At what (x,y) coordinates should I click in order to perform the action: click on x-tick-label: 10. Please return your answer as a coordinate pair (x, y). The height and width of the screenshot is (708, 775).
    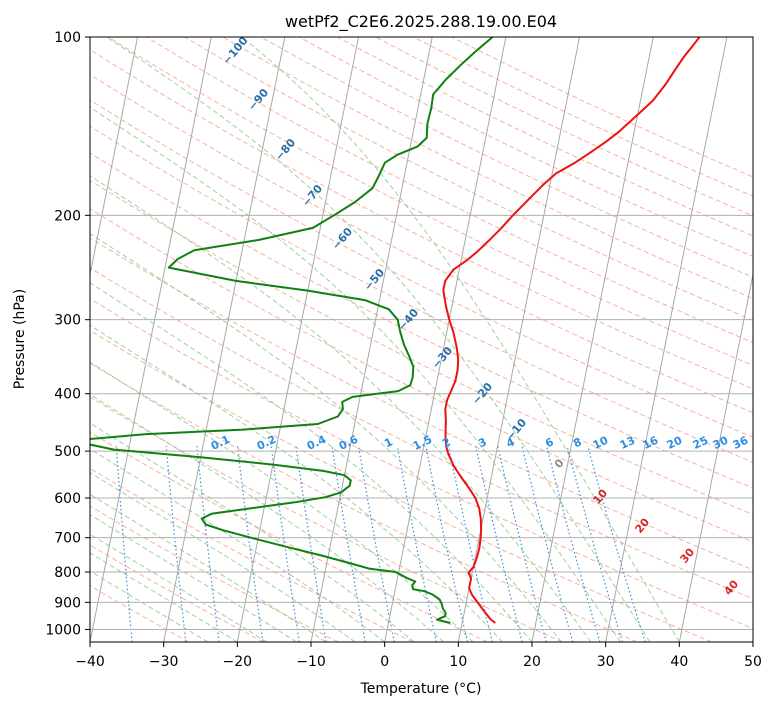
    Looking at the image, I should click on (458, 662).